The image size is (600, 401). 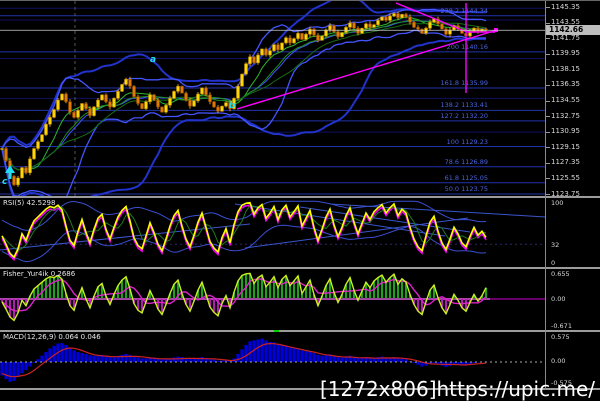 What do you see at coordinates (565, 53) in the screenshot?
I see `price-axis-label: 1139.95` at bounding box center [565, 53].